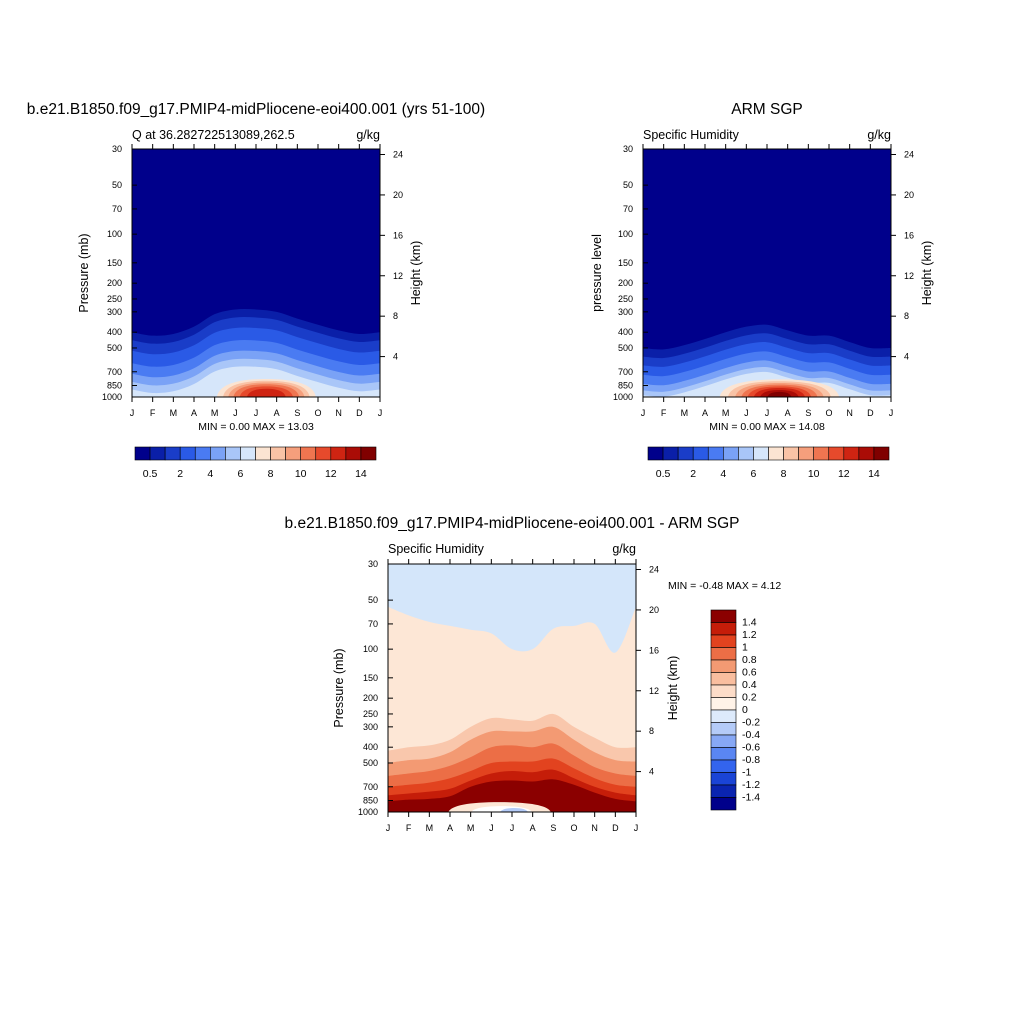 Image resolution: width=1024 pixels, height=1024 pixels. Describe the element at coordinates (628, 185) in the screenshot. I see `panel2-ytick-label: 50` at that location.